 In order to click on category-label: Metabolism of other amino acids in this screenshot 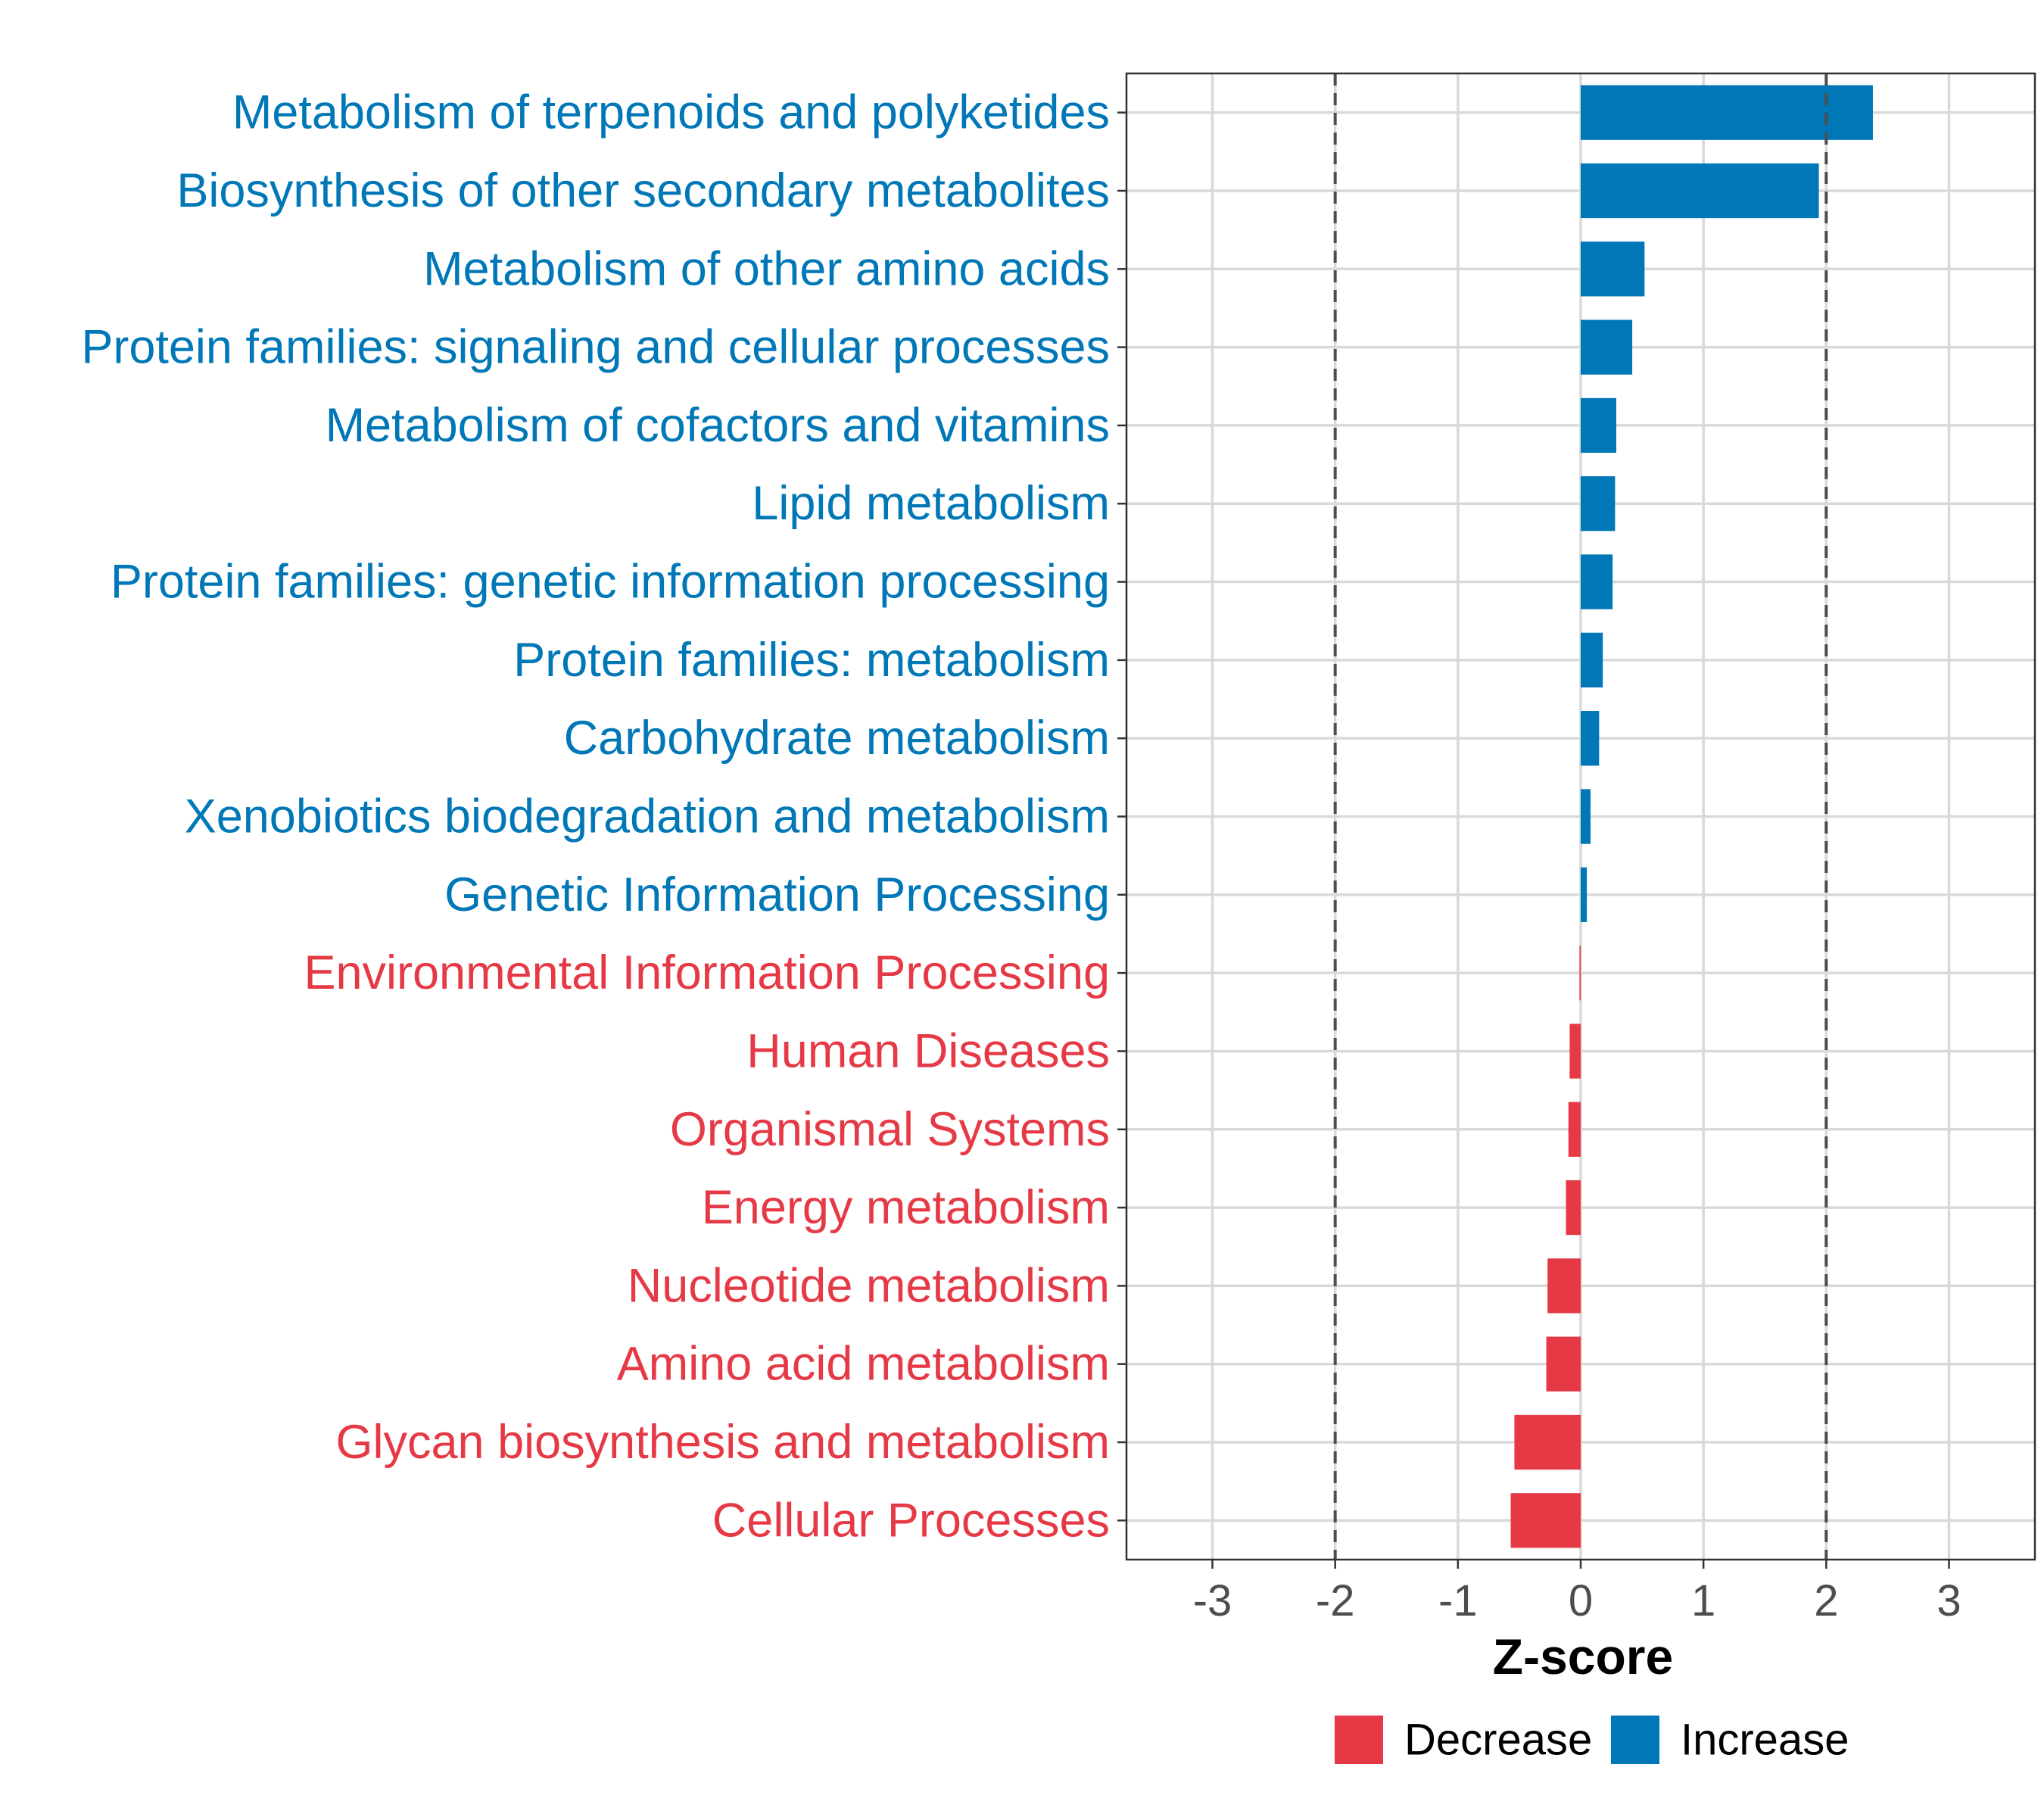, I will do `click(766, 268)`.